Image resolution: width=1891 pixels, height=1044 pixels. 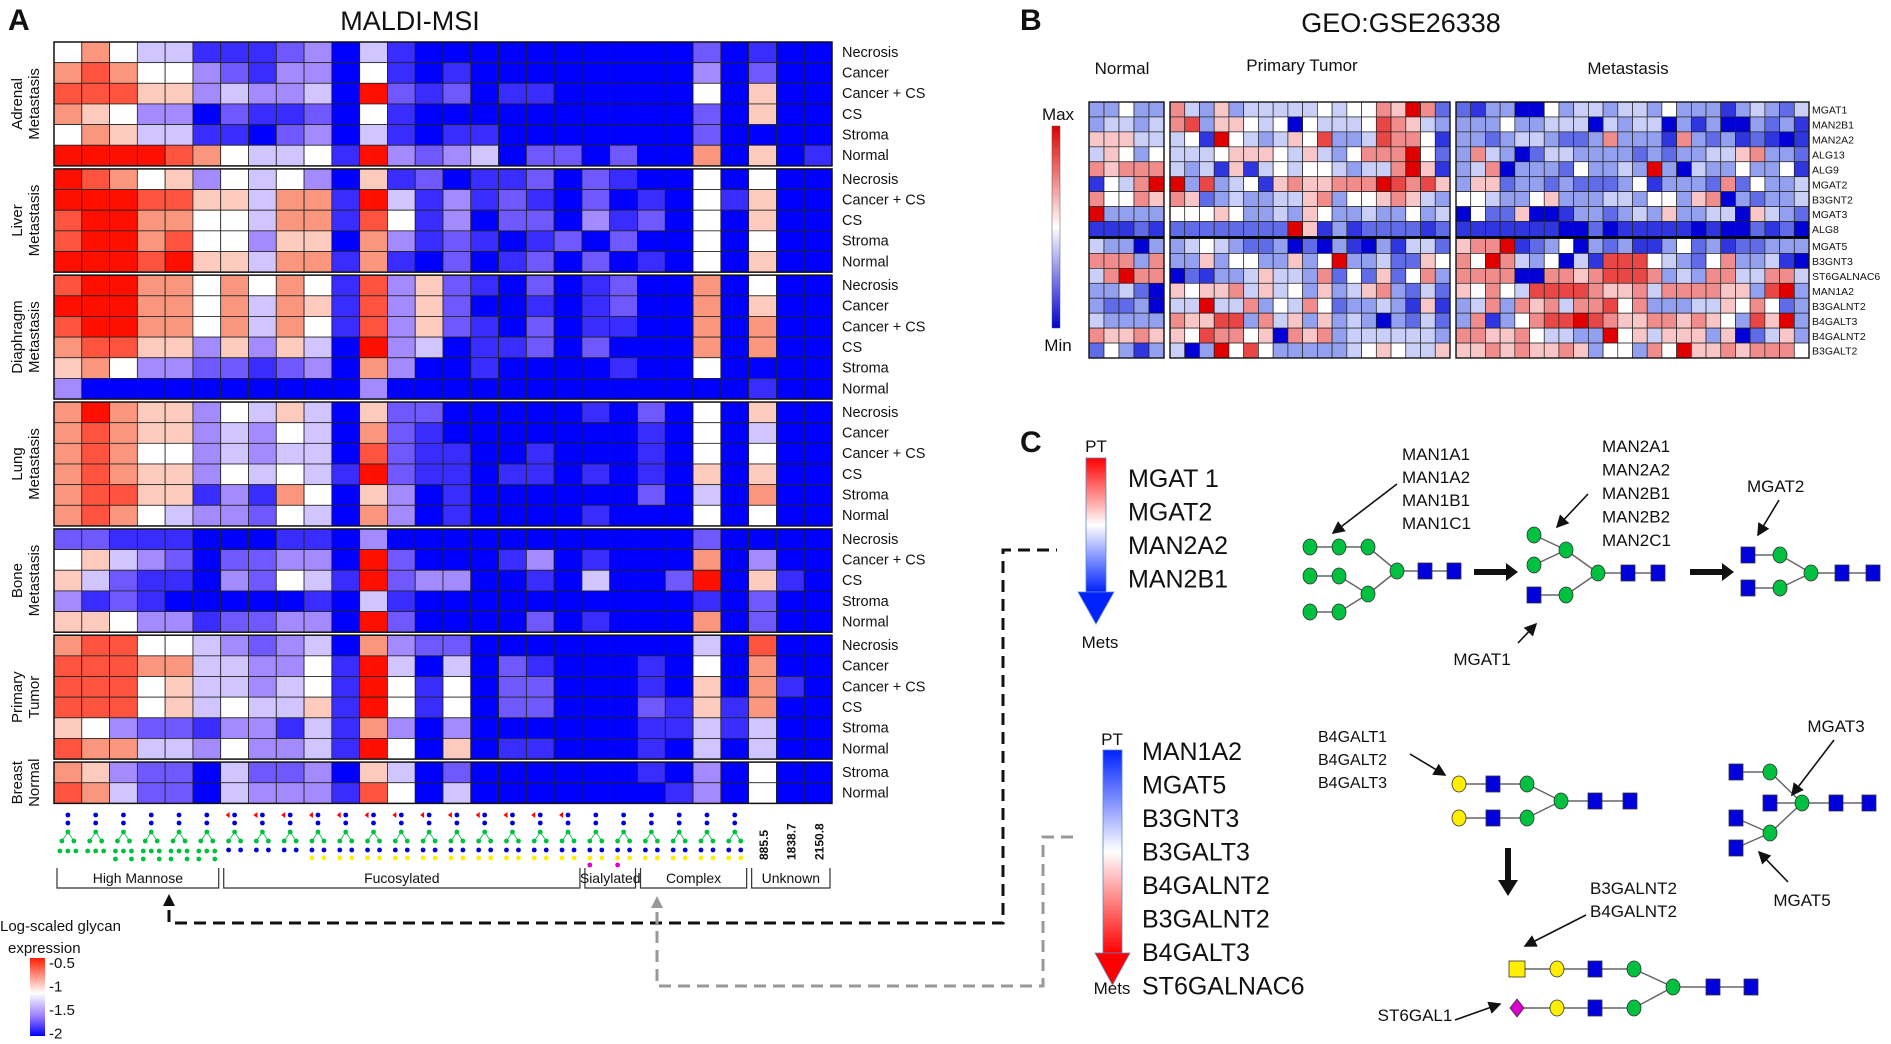 What do you see at coordinates (1096, 525) in the screenshot?
I see `trend-arrow-1-shaft` at bounding box center [1096, 525].